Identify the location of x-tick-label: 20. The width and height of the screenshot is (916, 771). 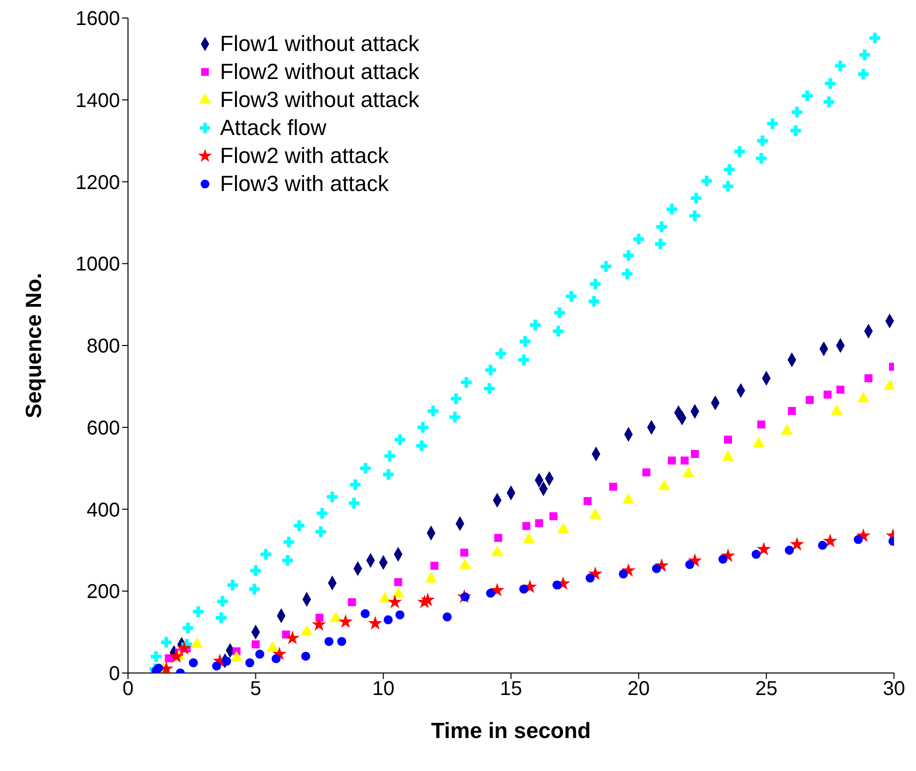
(639, 689).